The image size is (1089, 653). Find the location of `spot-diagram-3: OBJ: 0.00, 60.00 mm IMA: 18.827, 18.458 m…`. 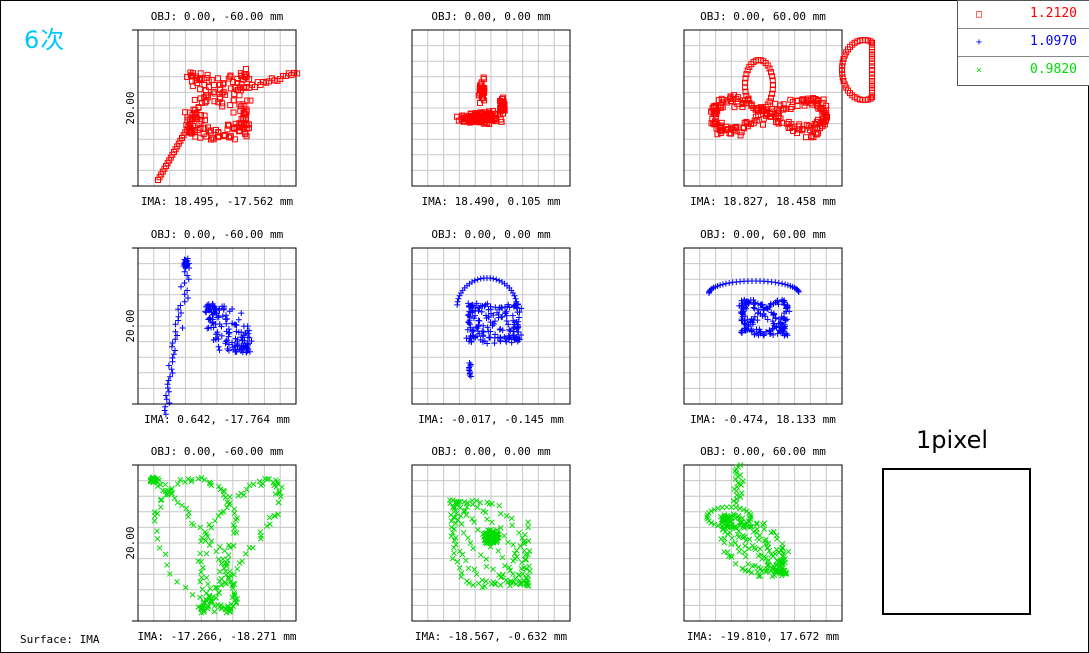

spot-diagram-3: OBJ: 0.00, 60.00 mm IMA: 18.827, 18.458 m… is located at coordinates (779, 109).